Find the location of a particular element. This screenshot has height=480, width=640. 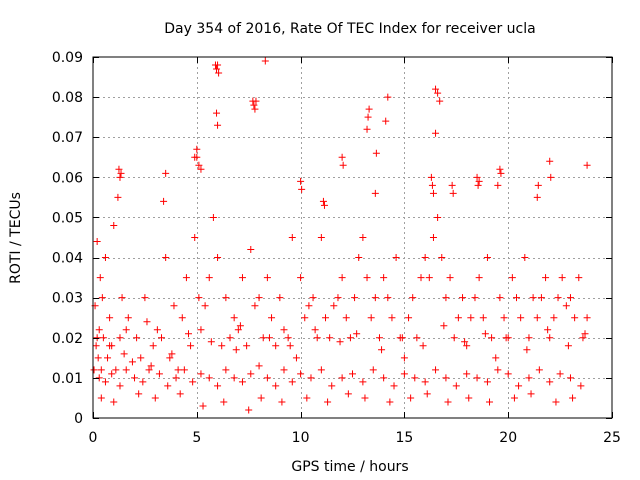

x-axis-label: GPS time / hours is located at coordinates (349, 467).